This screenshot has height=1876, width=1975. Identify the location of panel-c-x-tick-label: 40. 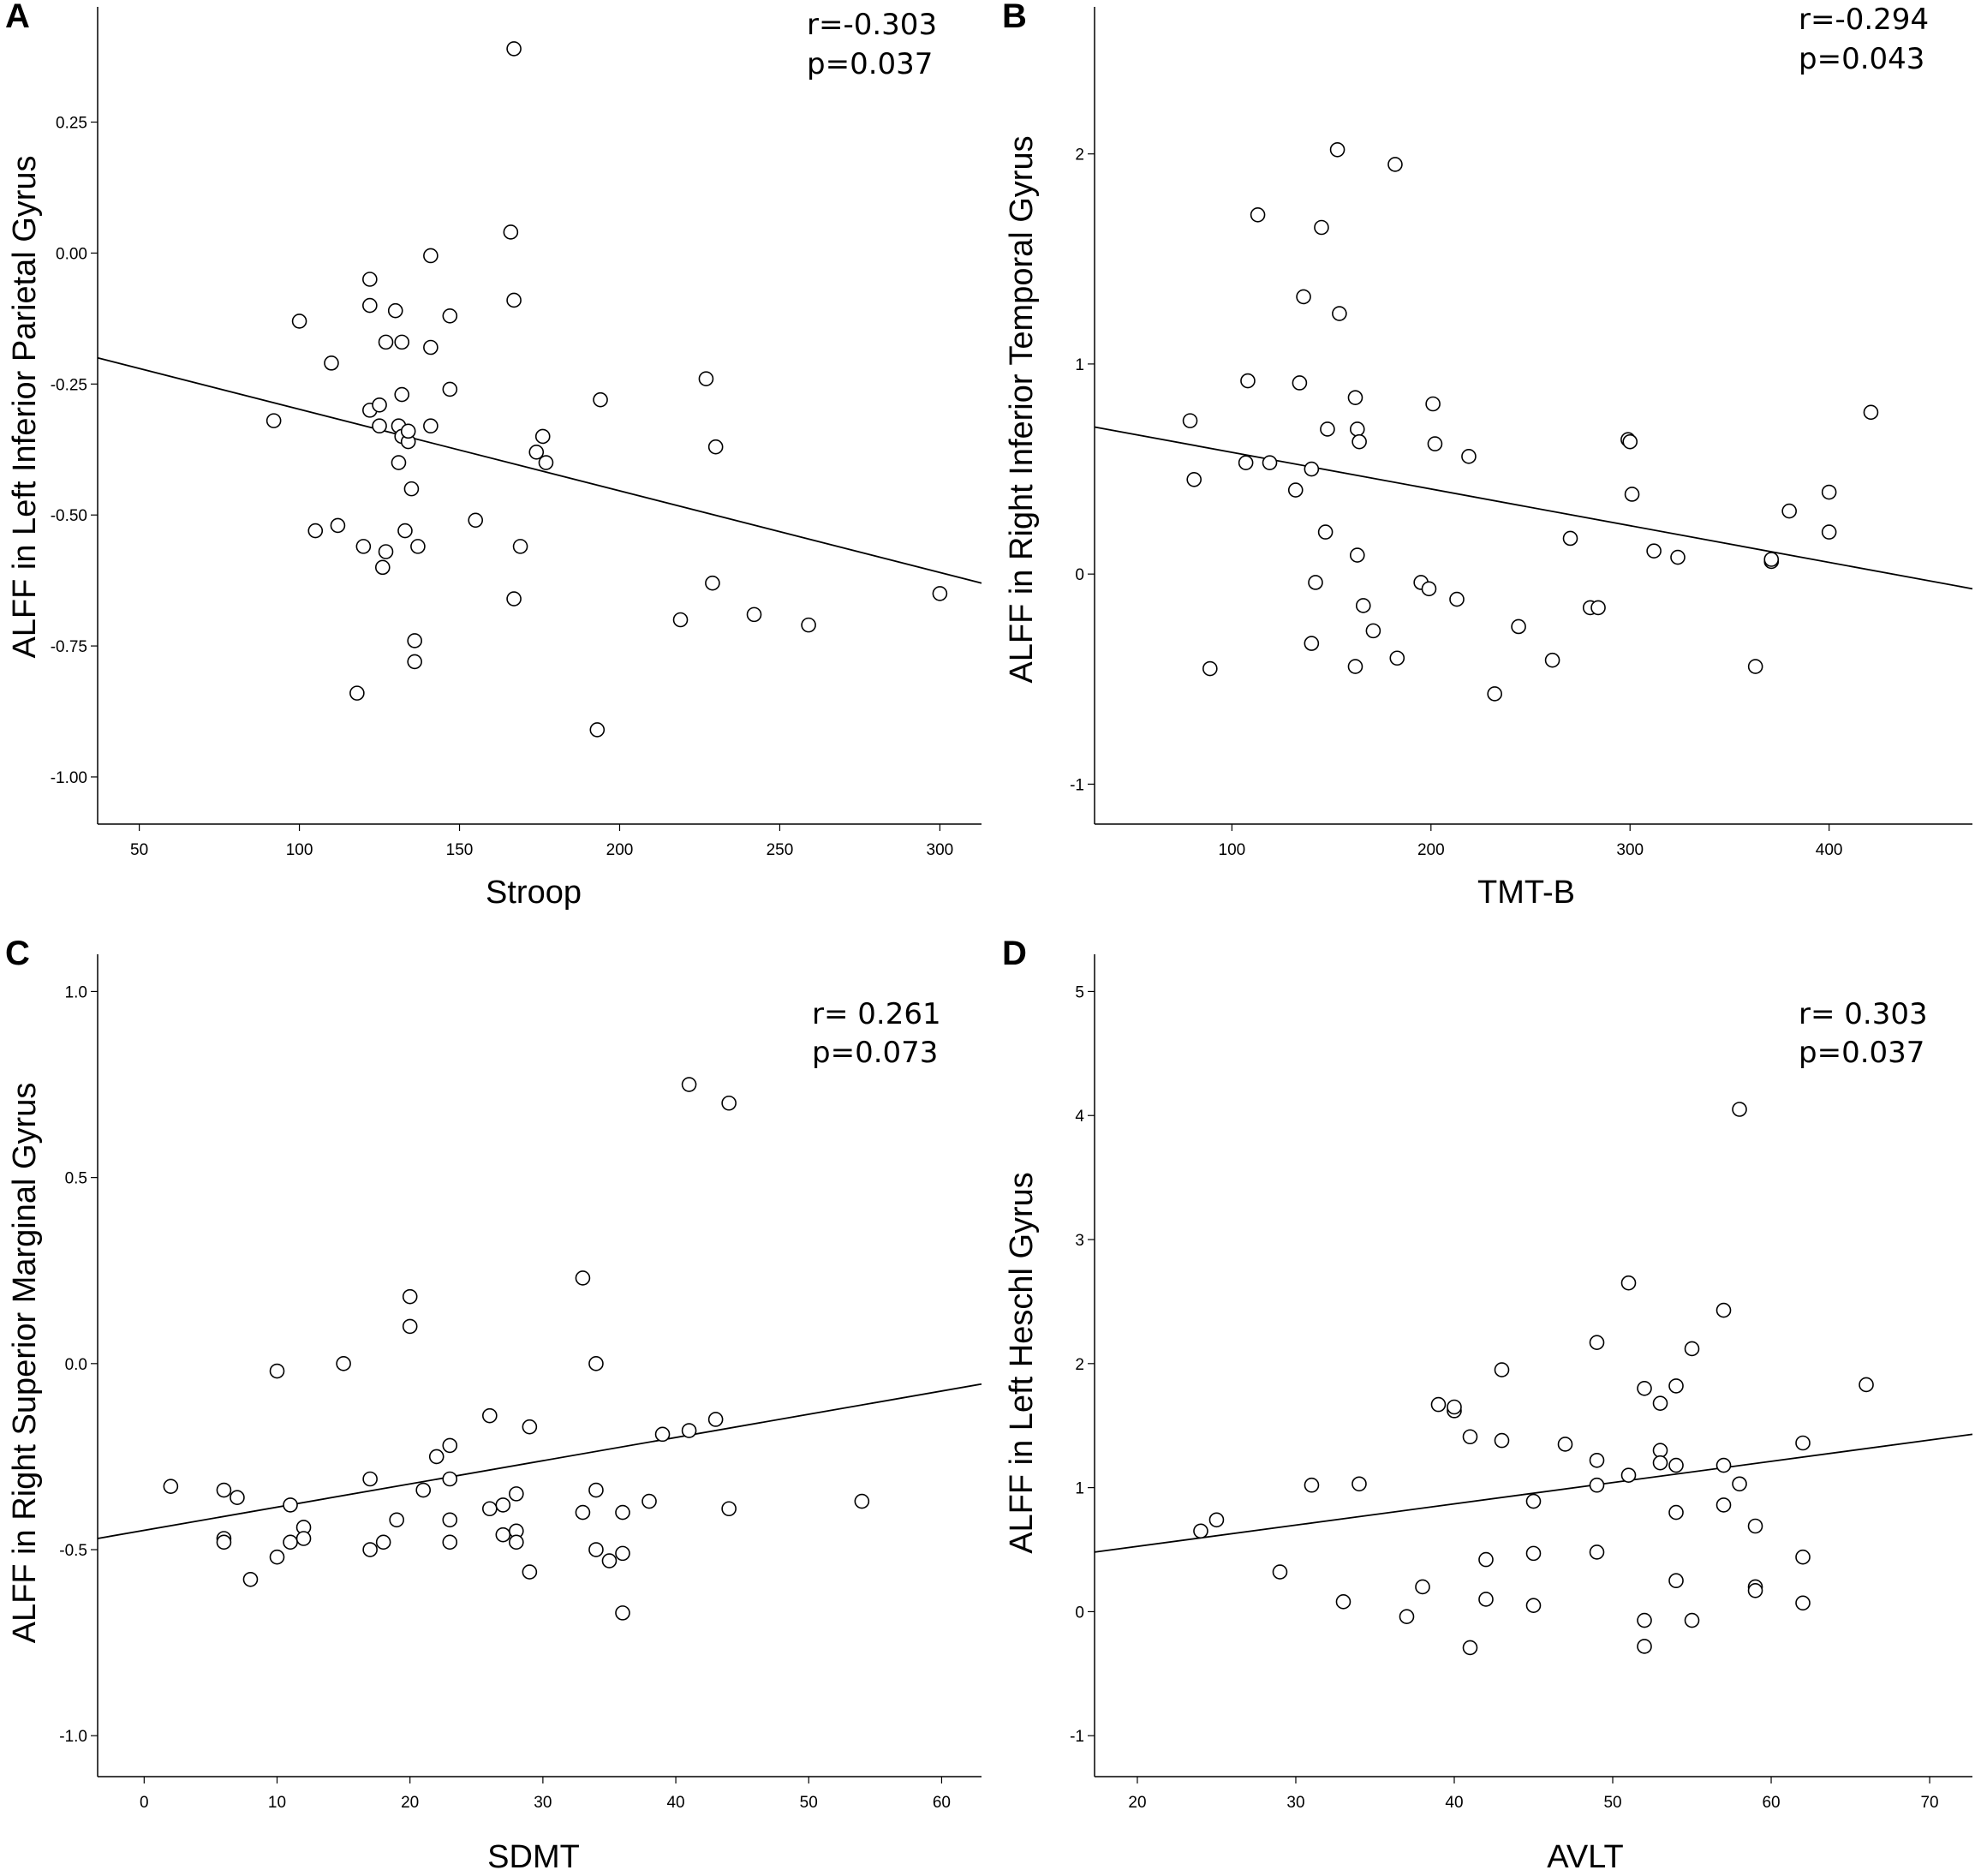
(675, 1803).